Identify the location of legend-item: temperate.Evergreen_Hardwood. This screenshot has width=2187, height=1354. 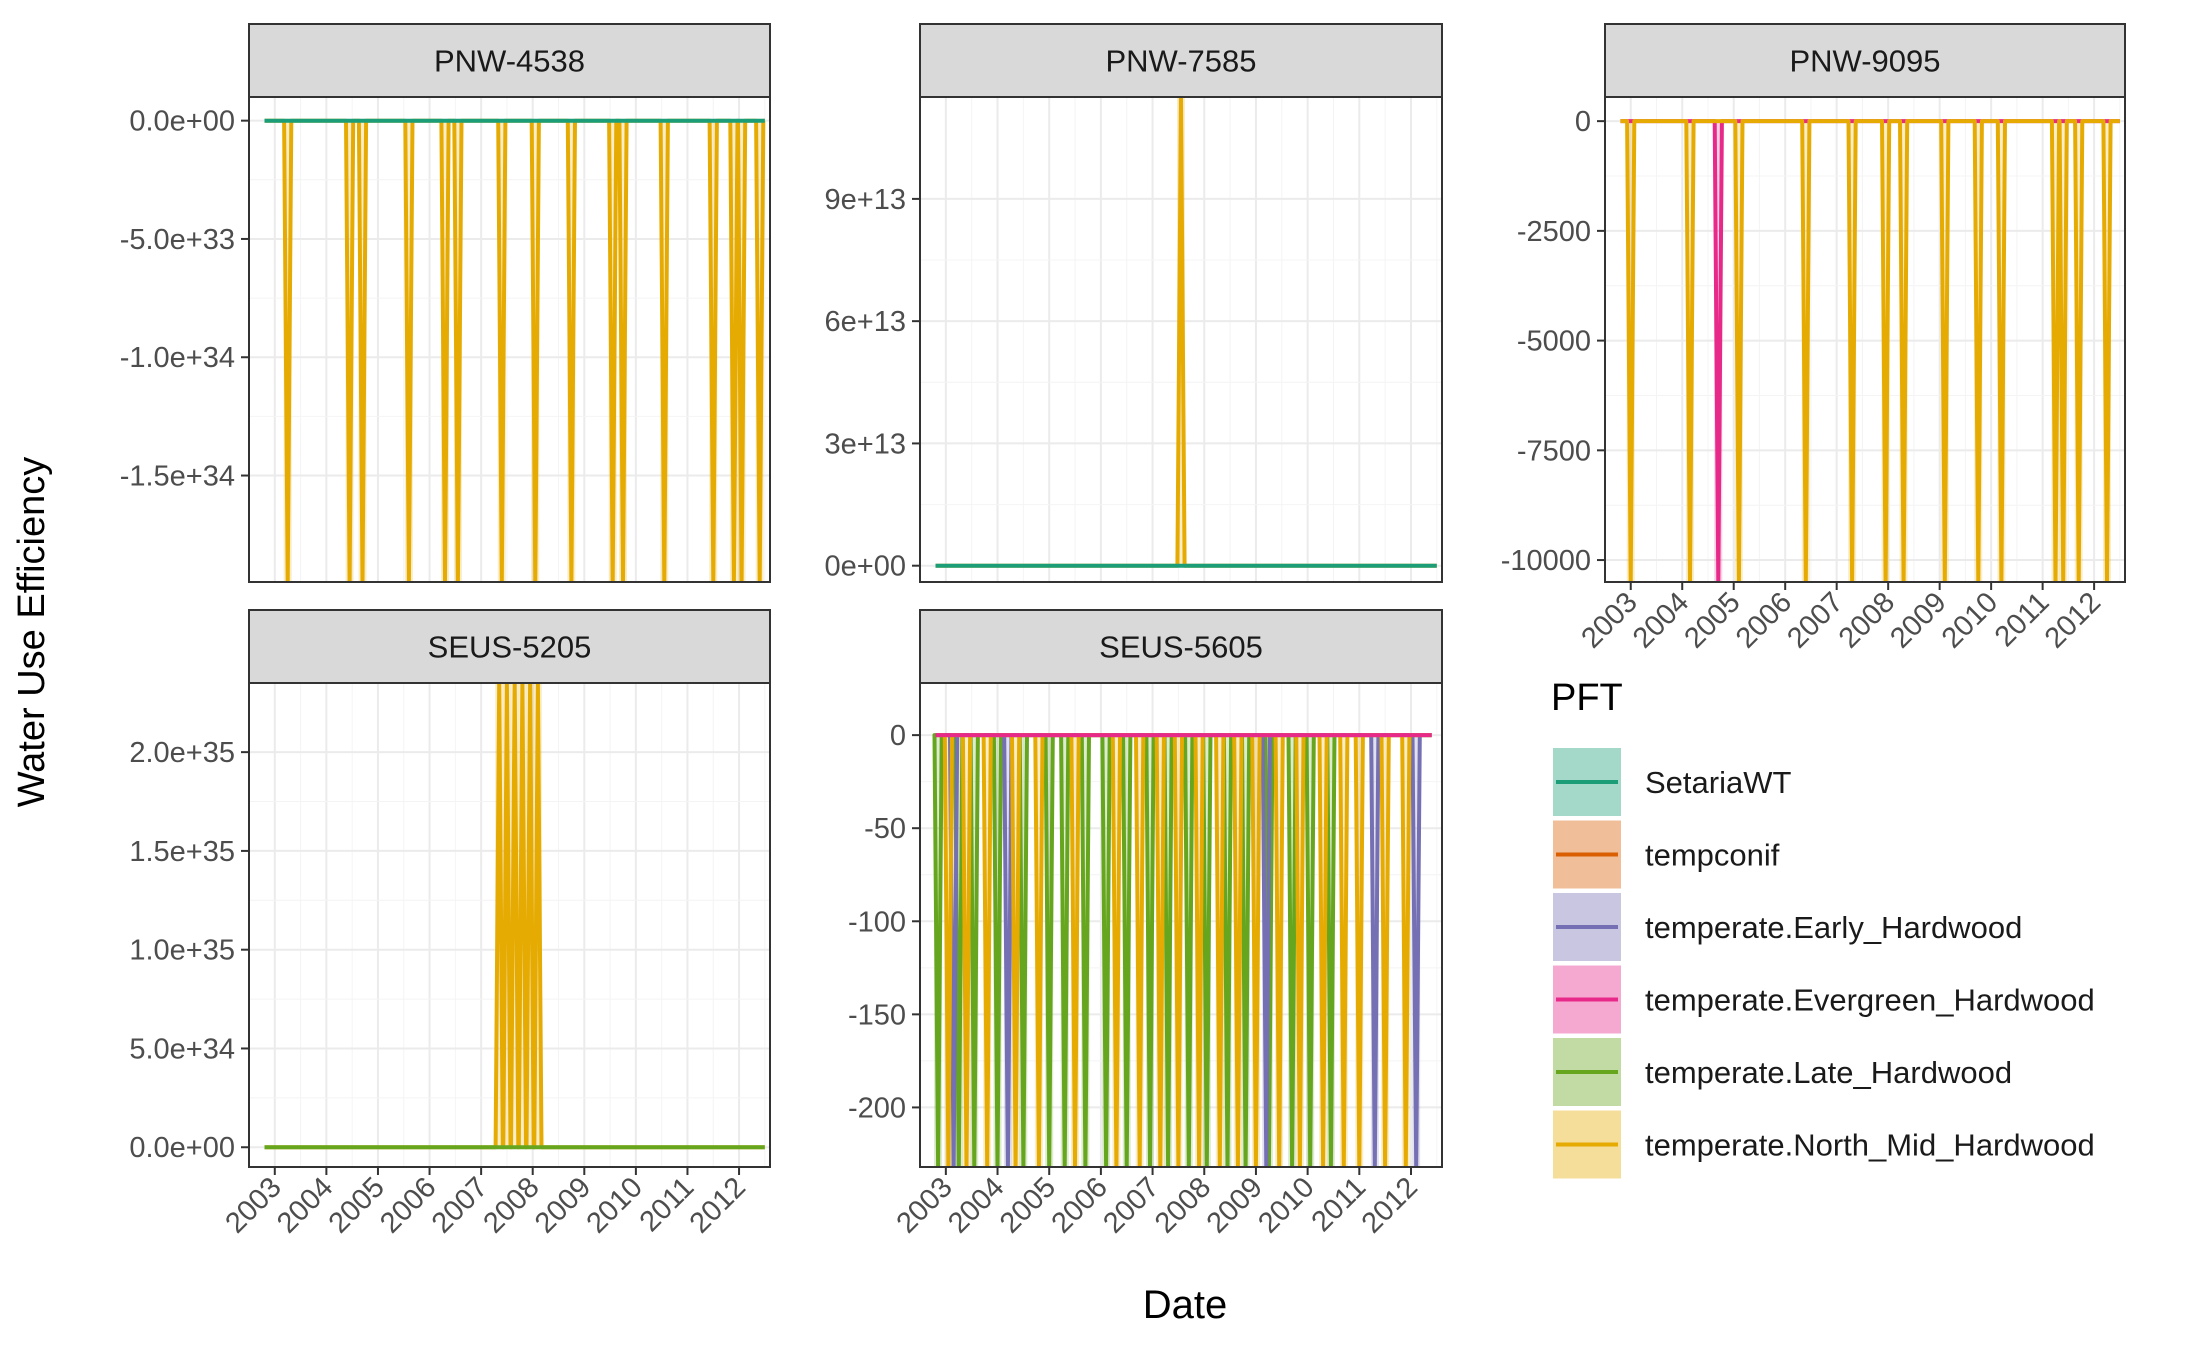
(1824, 999).